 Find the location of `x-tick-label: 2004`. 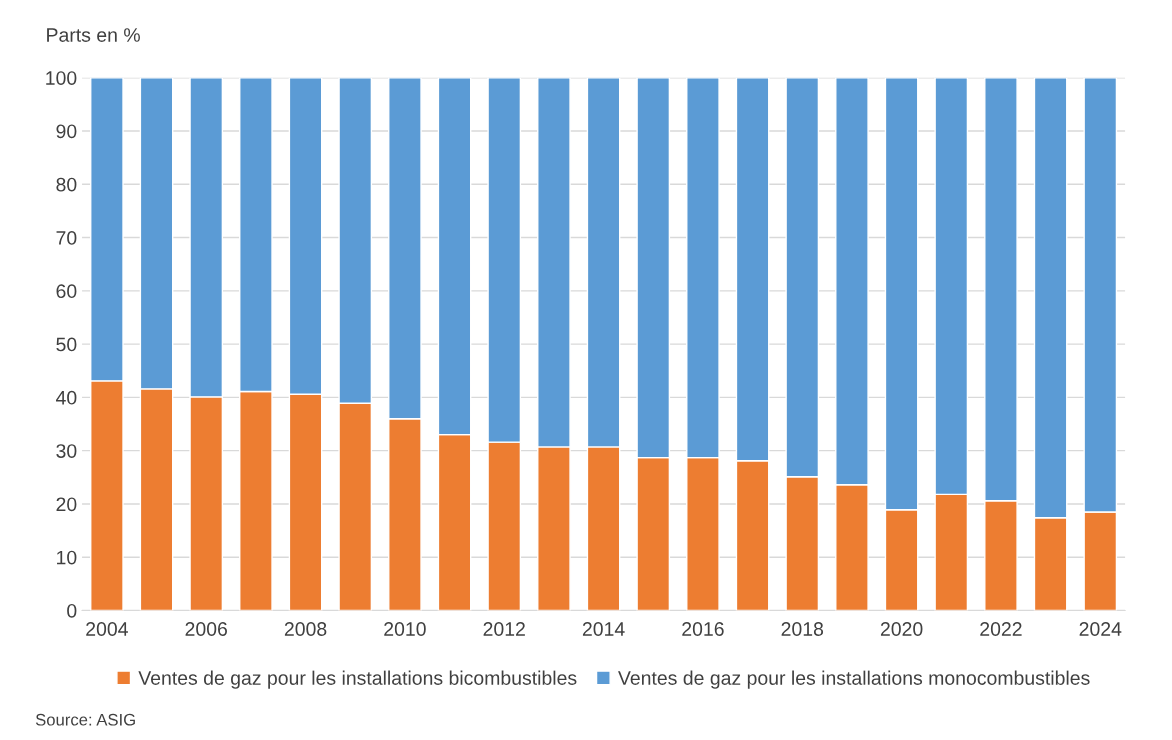

x-tick-label: 2004 is located at coordinates (107, 629).